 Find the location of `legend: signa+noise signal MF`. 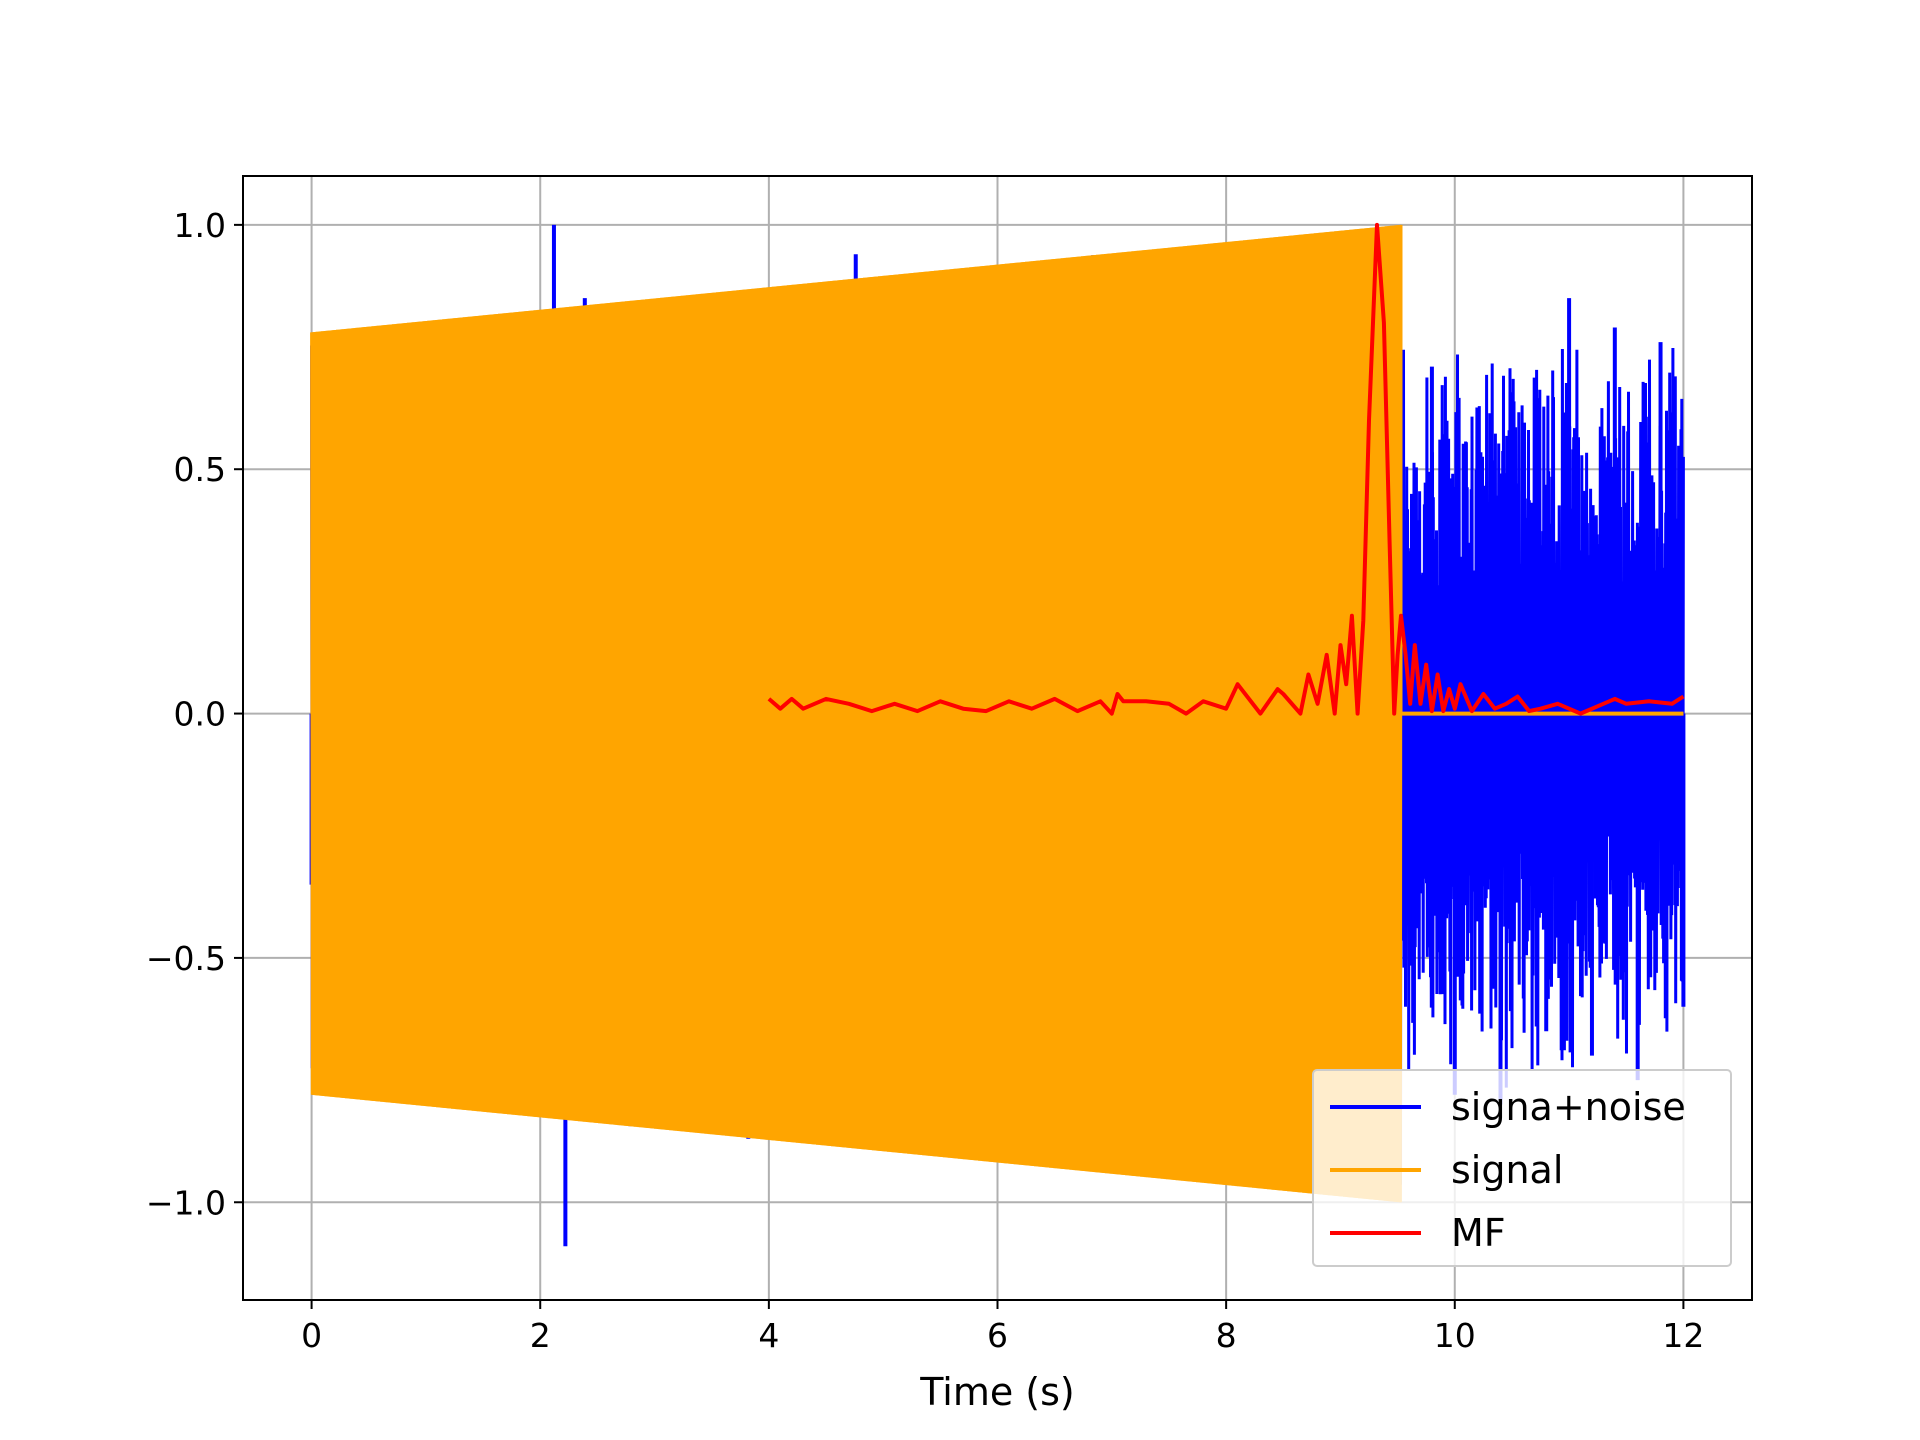

legend: signa+noise signal MF is located at coordinates (1522, 1168).